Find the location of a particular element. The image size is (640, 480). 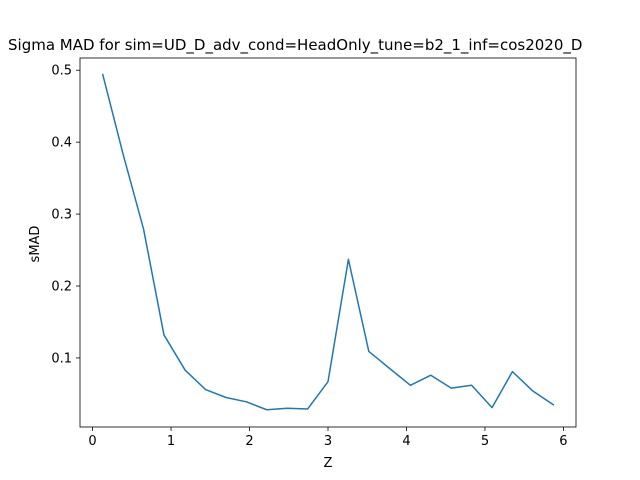

x-tick-label: 5 is located at coordinates (485, 441).